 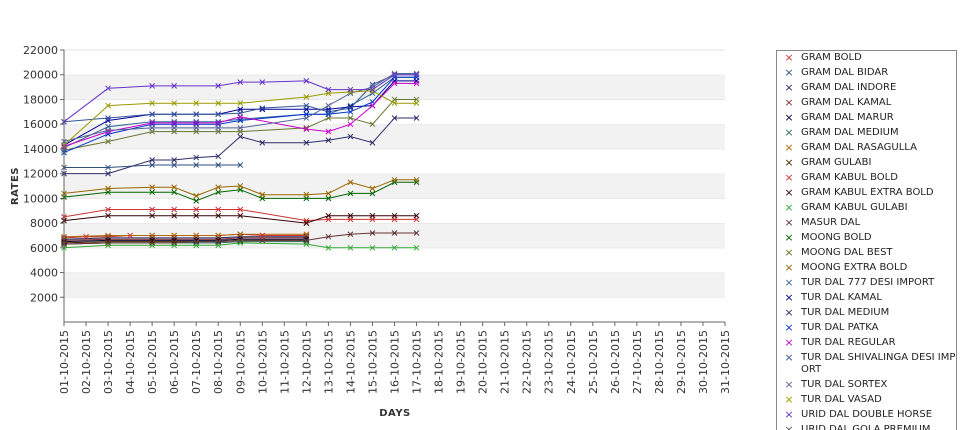 I want to click on x-tick-label: 23-10-2015, so click(x=549, y=362).